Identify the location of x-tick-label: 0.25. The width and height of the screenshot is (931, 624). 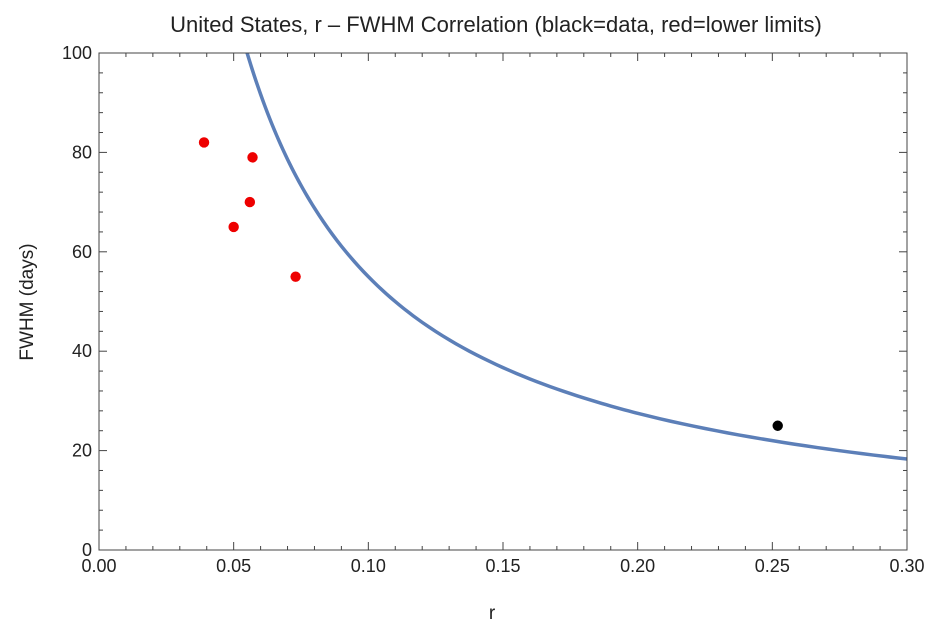
(772, 566).